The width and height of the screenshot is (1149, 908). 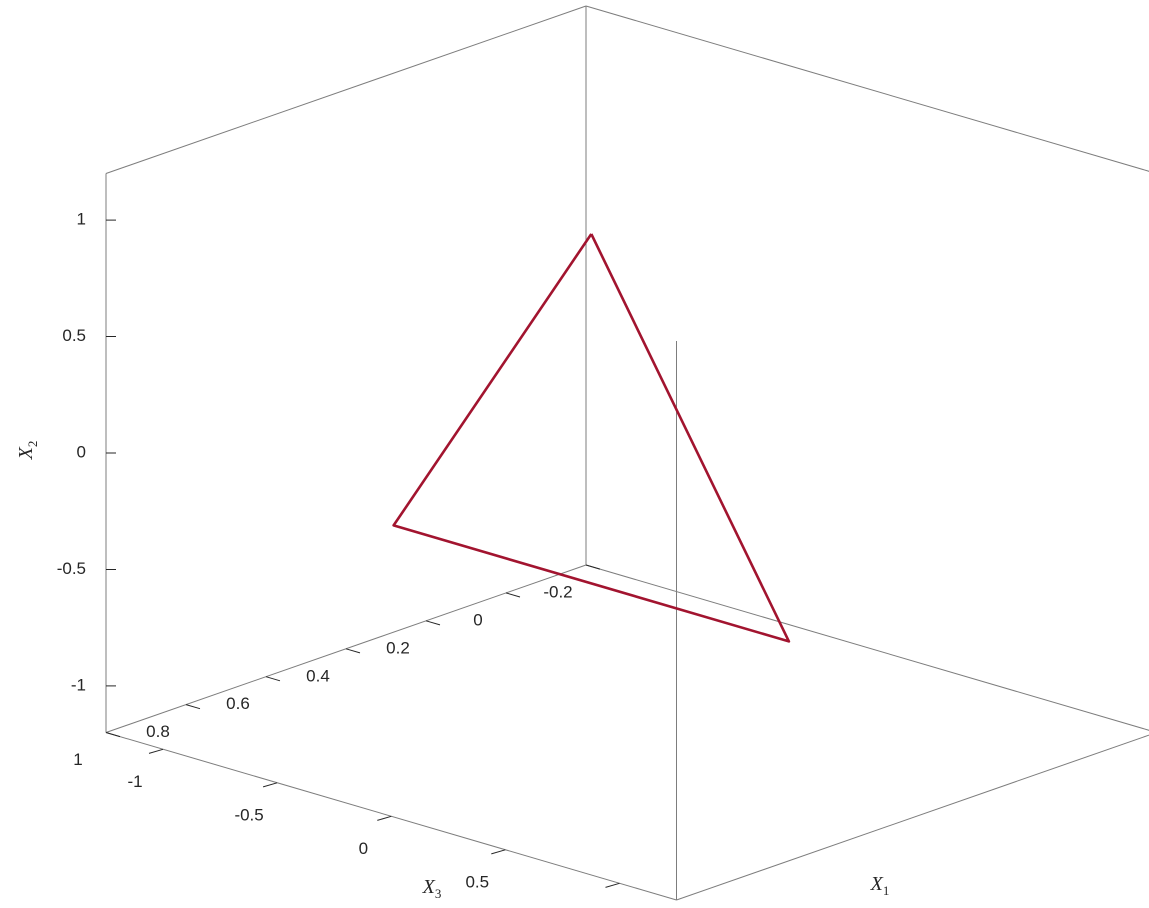 What do you see at coordinates (248, 814) in the screenshot?
I see `x1-tick-label: -0.5` at bounding box center [248, 814].